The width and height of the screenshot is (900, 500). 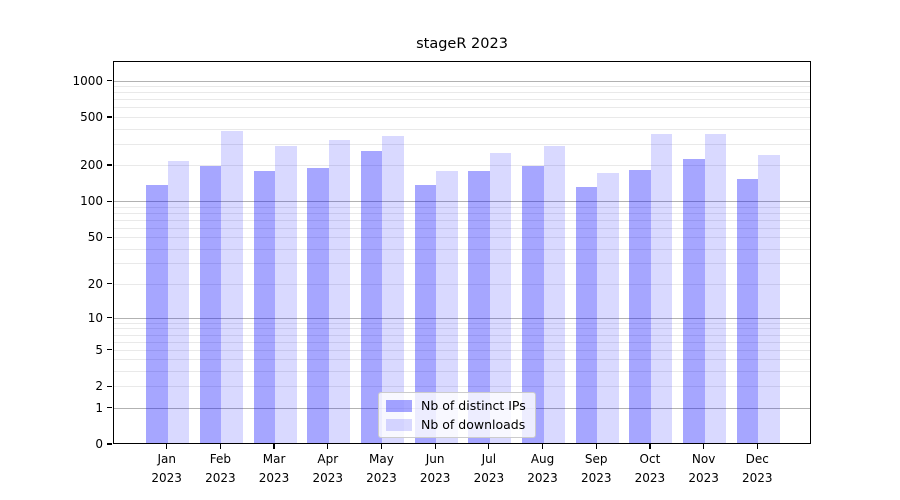 I want to click on y-axis-tick-label: 500, so click(x=91, y=116).